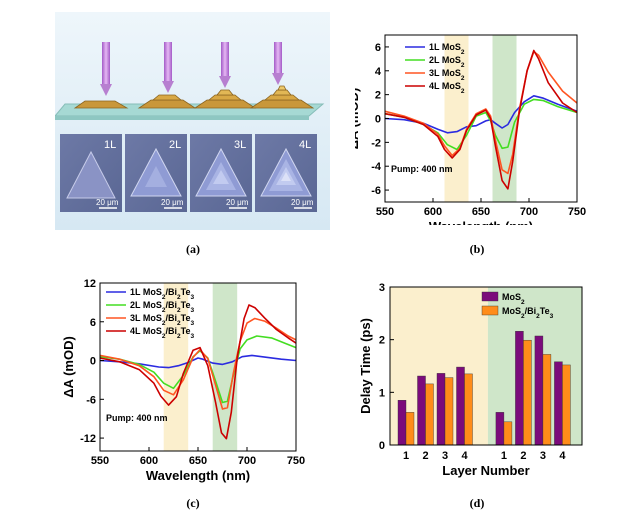 This screenshot has width=630, height=511. Describe the element at coordinates (162, 294) in the screenshot. I see `legend-label: 1L MoS2/Bi2Te3` at that location.